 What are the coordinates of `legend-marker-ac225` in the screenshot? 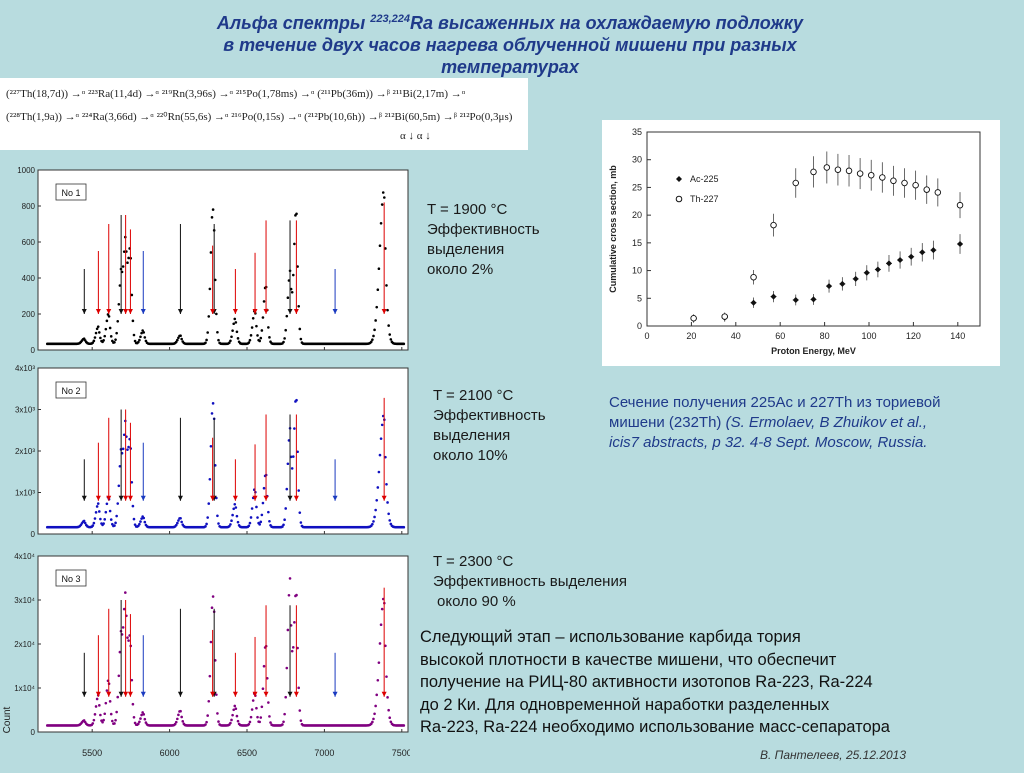 It's located at (679, 179).